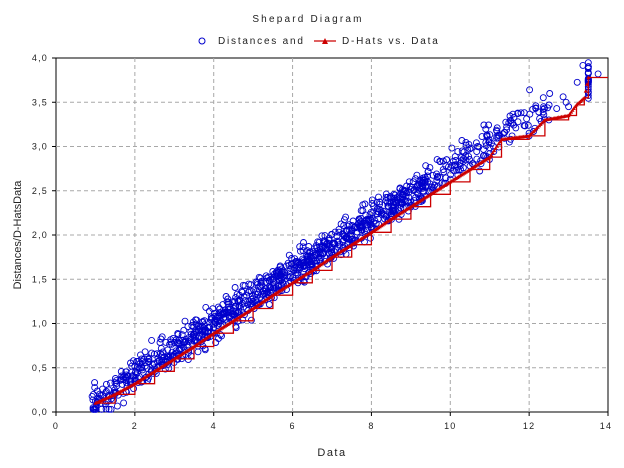 The height and width of the screenshot is (468, 624). I want to click on y-tick-label: 2,0, so click(40, 235).